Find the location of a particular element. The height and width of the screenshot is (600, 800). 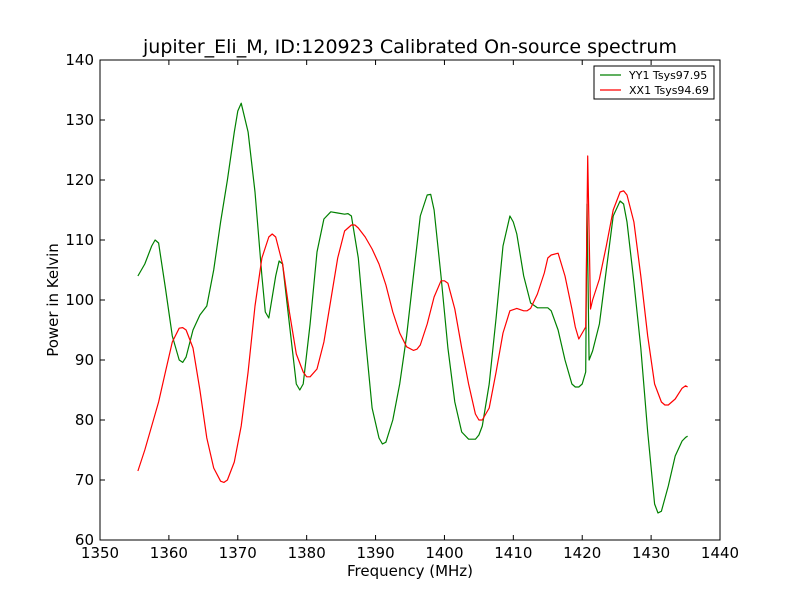

legend: YY1 Tsys97.95 XX1 Tsys94.69 is located at coordinates (654, 82).